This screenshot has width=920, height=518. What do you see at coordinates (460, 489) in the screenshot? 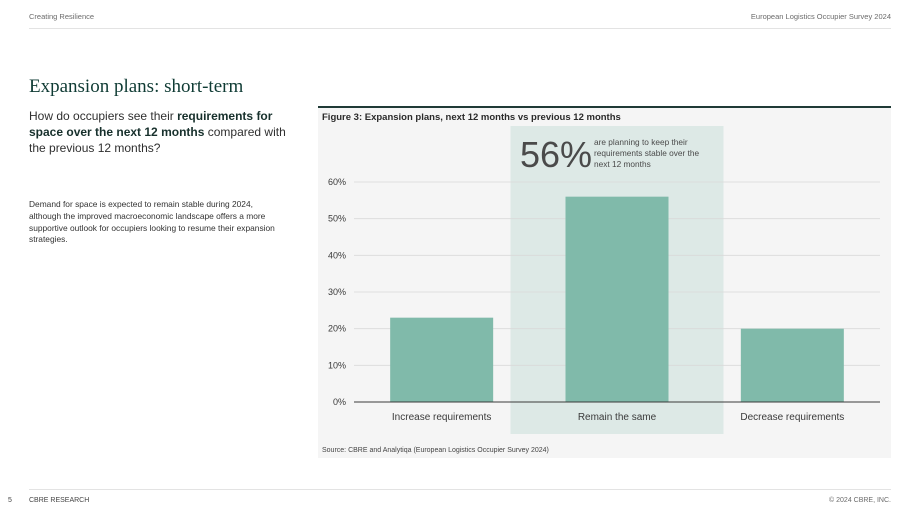
I see `footer-divider` at bounding box center [460, 489].